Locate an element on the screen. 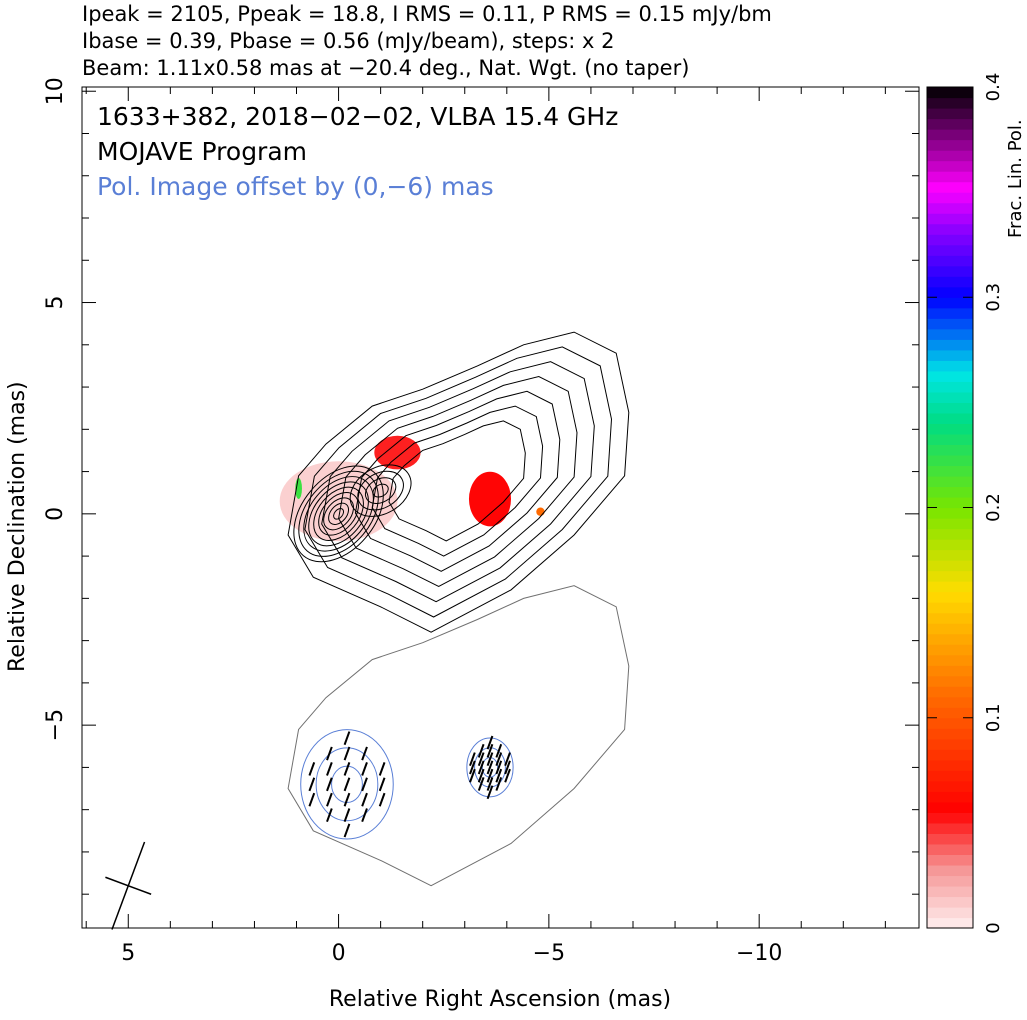 This screenshot has width=1027, height=1020. y-axis-label: Relative Declination (mas) is located at coordinates (17, 526).